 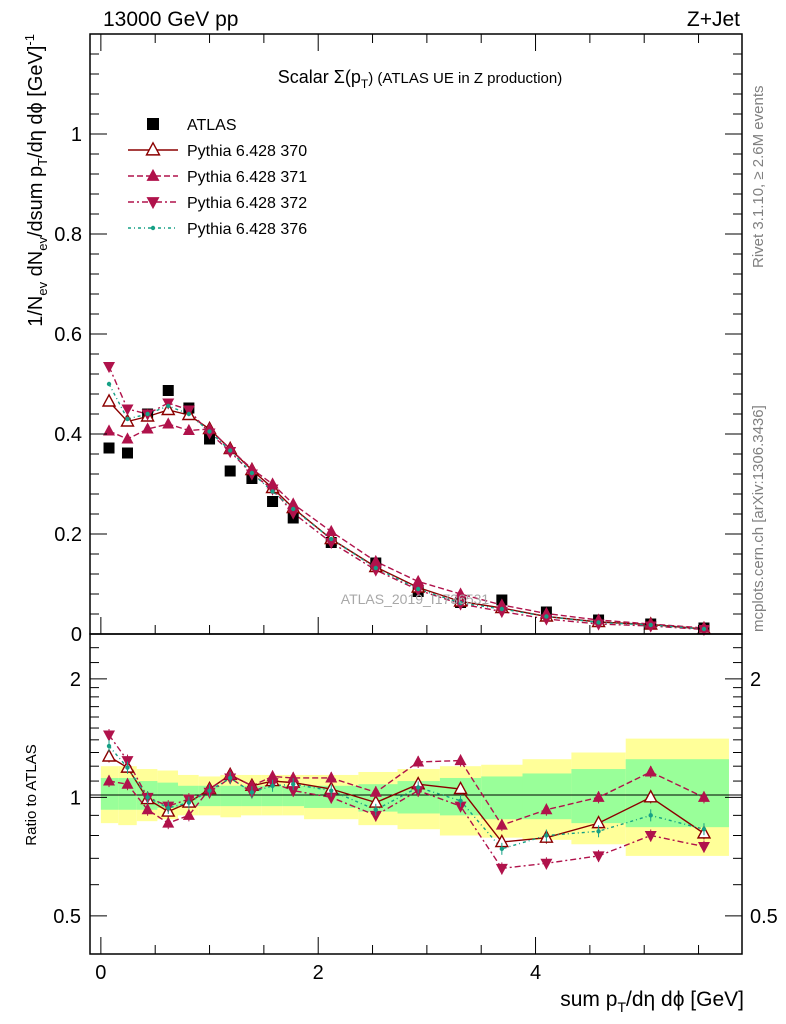 I want to click on mcplots-label: mcplots.cern.ch [arXiv:1306.3436], so click(x=758, y=518).